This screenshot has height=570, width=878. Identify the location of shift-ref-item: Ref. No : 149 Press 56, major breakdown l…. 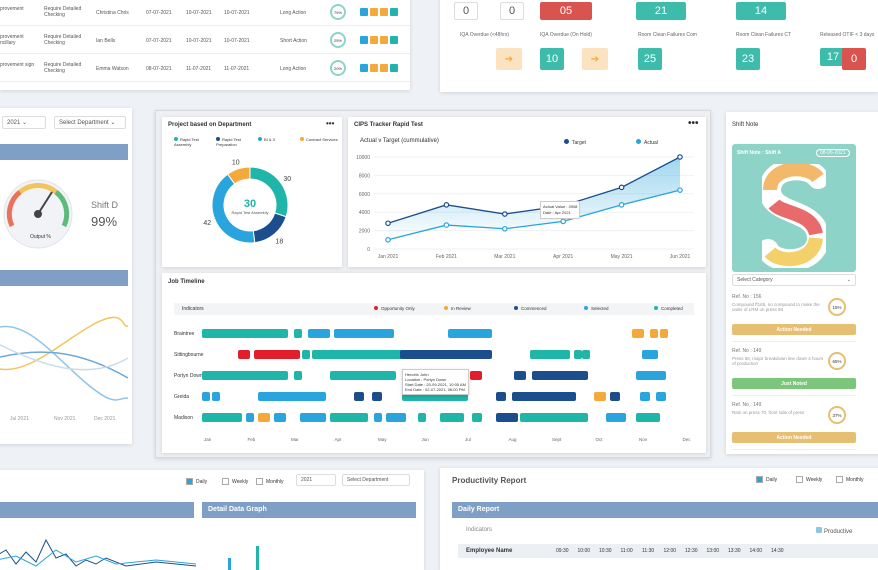
(794, 371).